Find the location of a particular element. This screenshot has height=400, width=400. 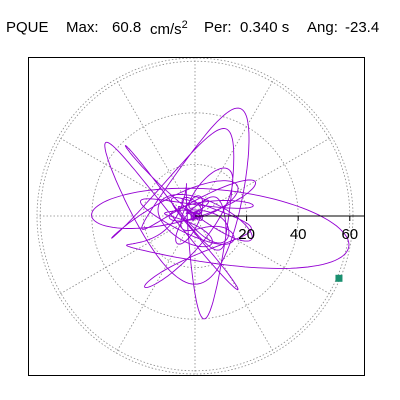

radial-axis: 20 40 60 is located at coordinates (279, 229).